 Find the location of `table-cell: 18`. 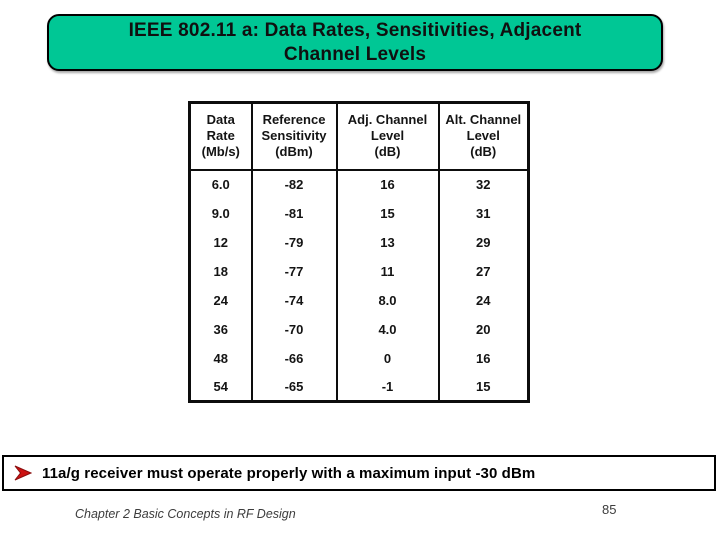

table-cell: 18 is located at coordinates (220, 271).